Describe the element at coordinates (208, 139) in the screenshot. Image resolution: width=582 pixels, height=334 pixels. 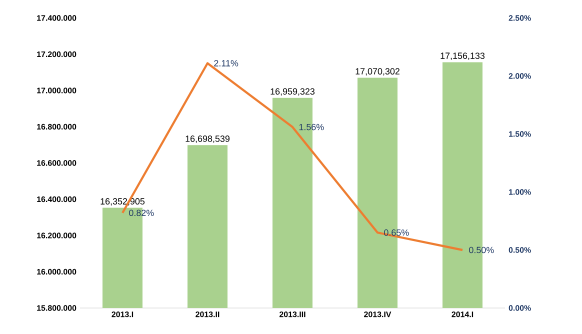
I see `data-label: 16,698,539` at that location.